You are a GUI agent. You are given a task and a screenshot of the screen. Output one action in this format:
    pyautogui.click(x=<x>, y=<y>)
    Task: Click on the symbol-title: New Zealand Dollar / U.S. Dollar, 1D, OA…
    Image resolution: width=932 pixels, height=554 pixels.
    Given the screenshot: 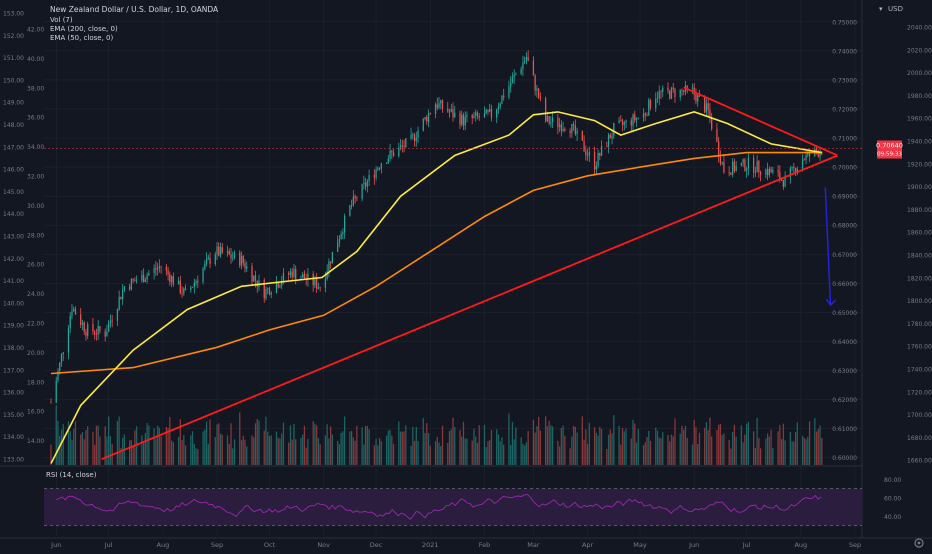 What is the action you would take?
    pyautogui.click(x=134, y=9)
    